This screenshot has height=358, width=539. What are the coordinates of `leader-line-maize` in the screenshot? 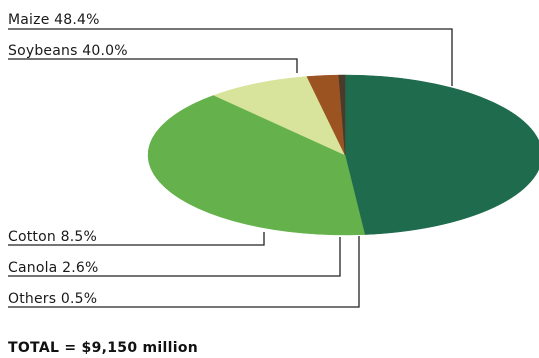 It's located at (230, 57).